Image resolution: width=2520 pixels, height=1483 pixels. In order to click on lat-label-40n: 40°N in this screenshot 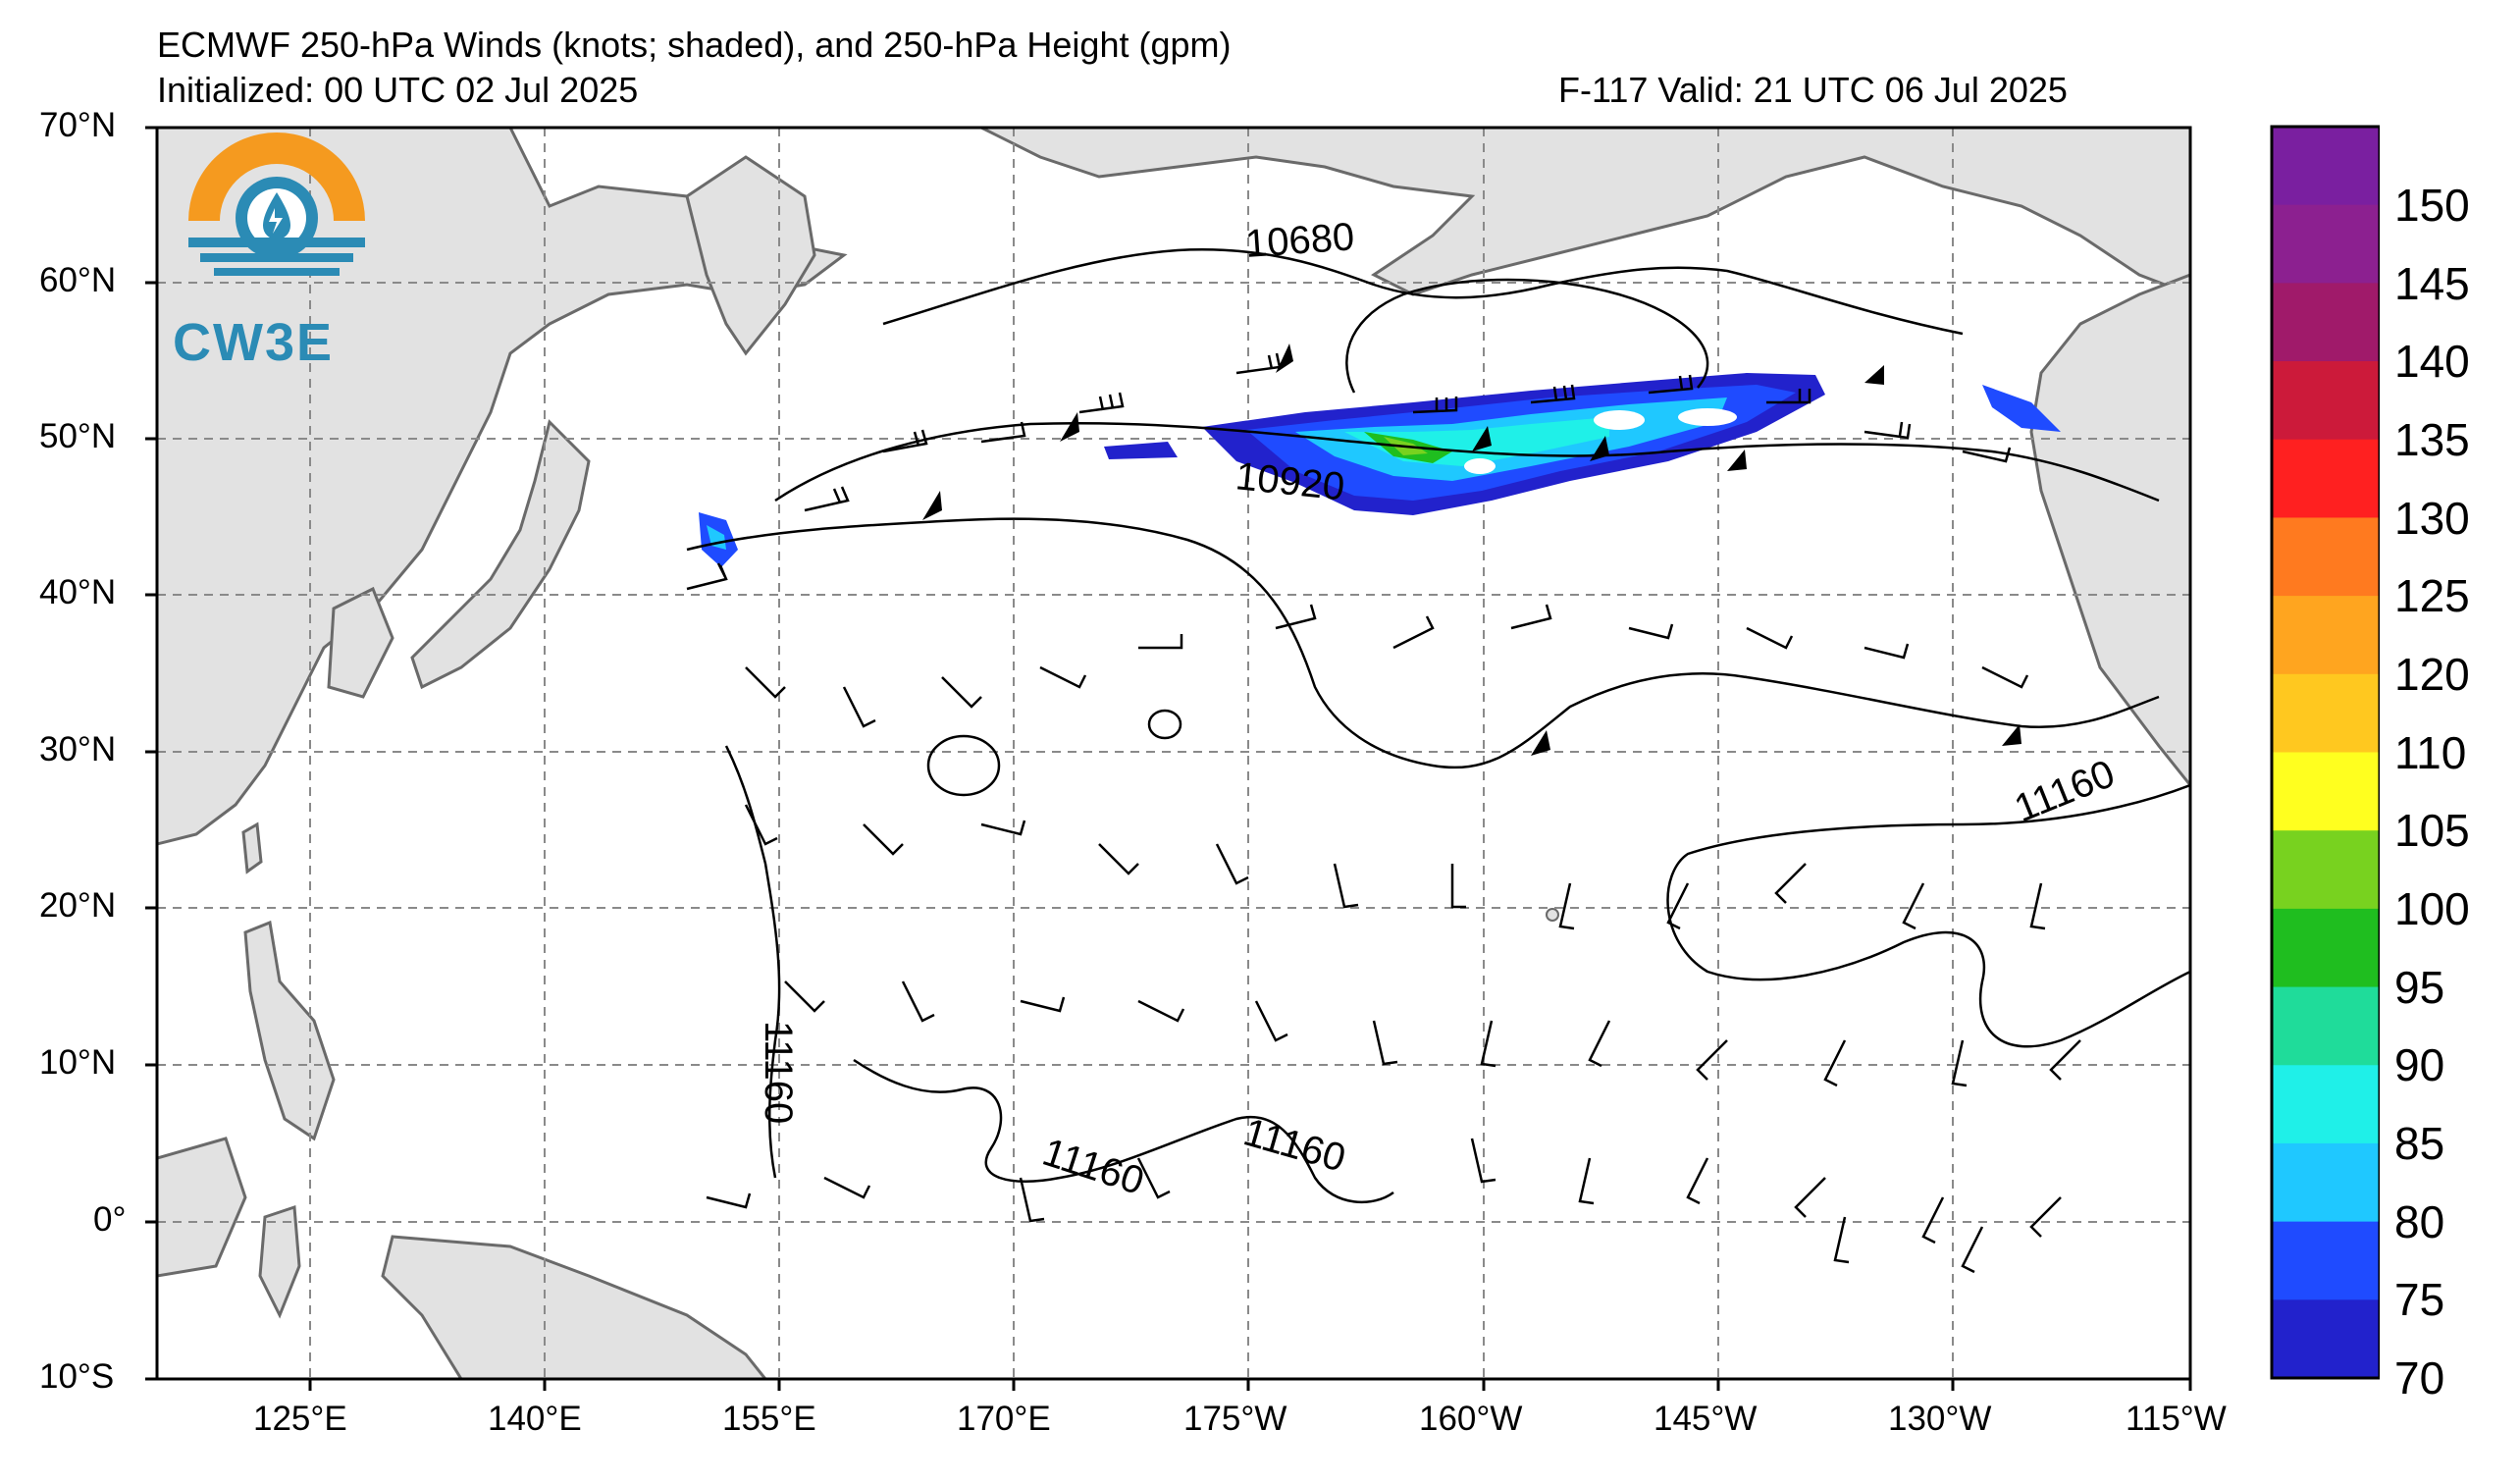, I will do `click(78, 592)`.